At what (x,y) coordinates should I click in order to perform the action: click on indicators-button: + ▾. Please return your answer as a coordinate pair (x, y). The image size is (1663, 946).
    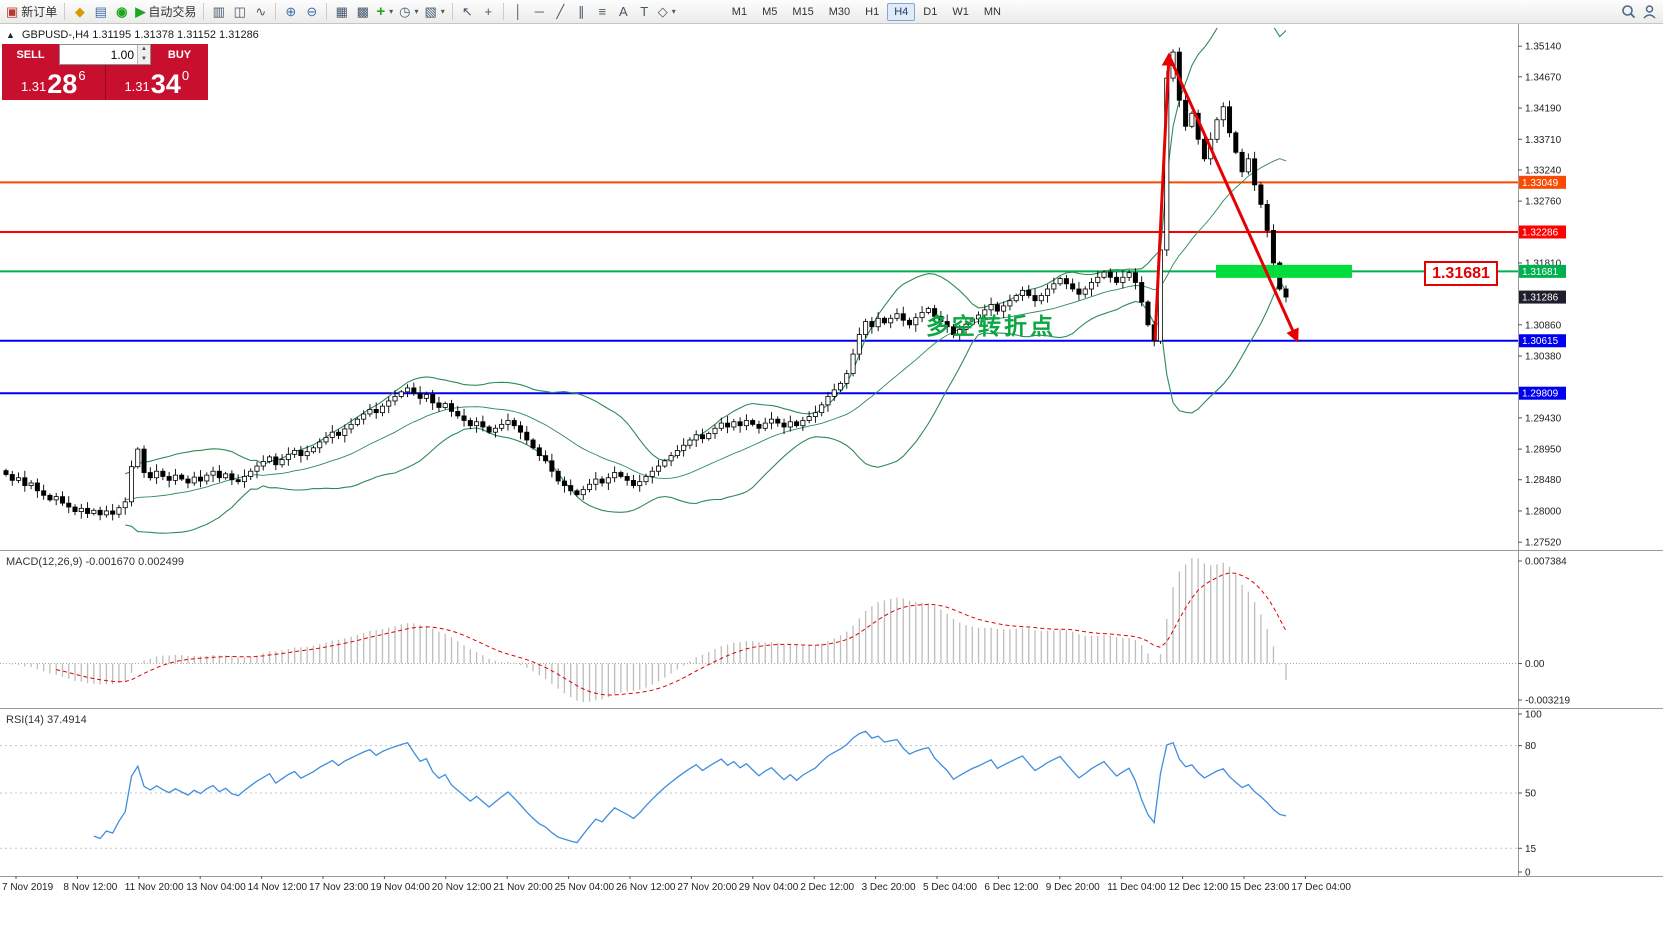
    Looking at the image, I should click on (384, 12).